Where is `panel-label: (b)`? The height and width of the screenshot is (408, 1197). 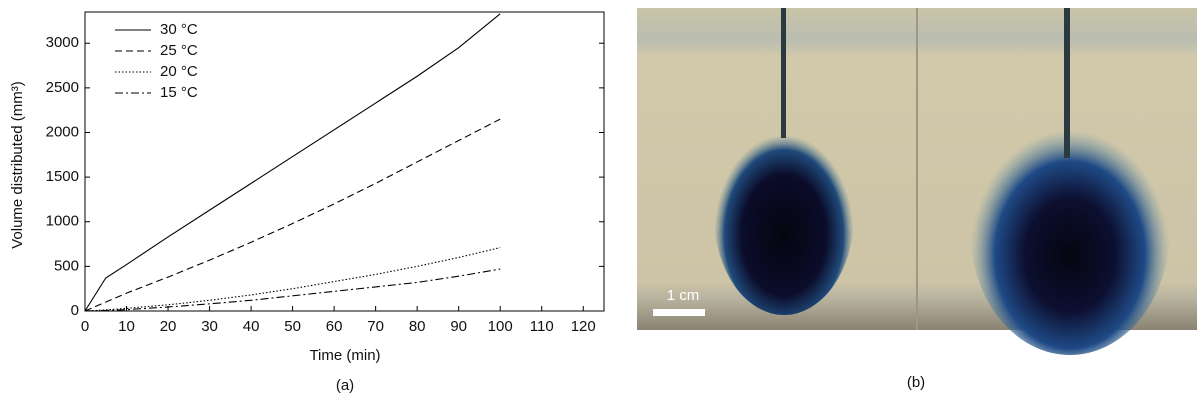
panel-label: (b) is located at coordinates (916, 382).